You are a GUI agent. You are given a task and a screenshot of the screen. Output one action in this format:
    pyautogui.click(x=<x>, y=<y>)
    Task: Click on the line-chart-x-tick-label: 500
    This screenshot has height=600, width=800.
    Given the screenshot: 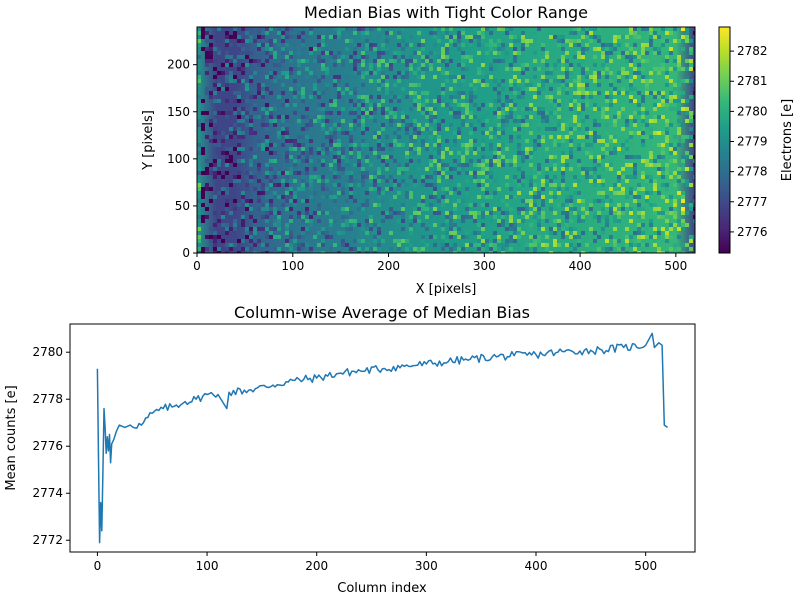 What is the action you would take?
    pyautogui.click(x=645, y=566)
    